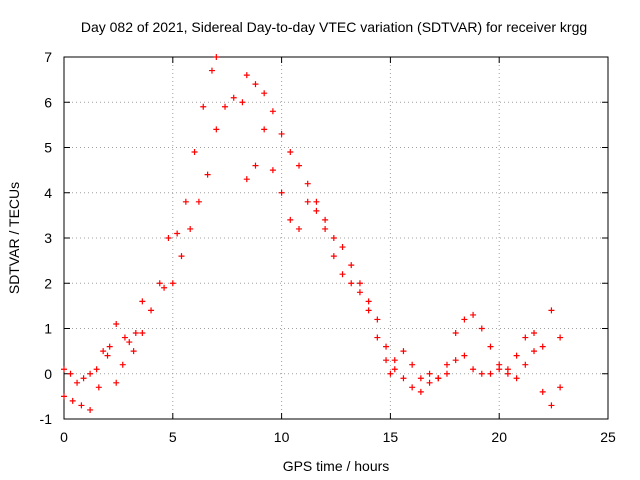  I want to click on y-tick-label: 7, so click(48, 57).